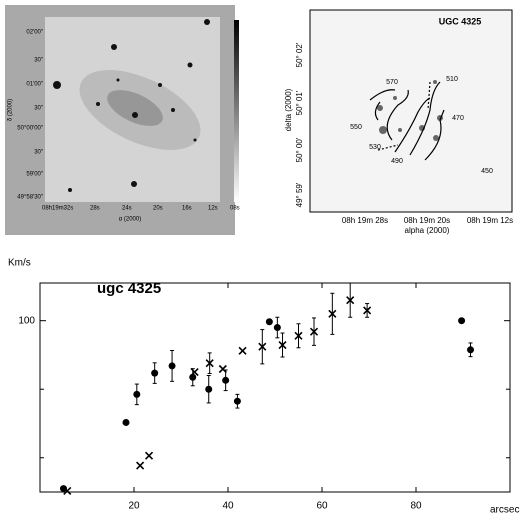  I want to click on contour-label: 510, so click(452, 79).